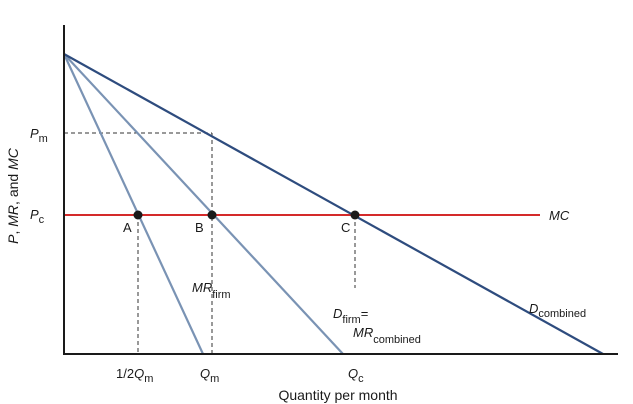 Image resolution: width=633 pixels, height=404 pixels. Describe the element at coordinates (557, 310) in the screenshot. I see `d-combined-label: Dcombined` at that location.